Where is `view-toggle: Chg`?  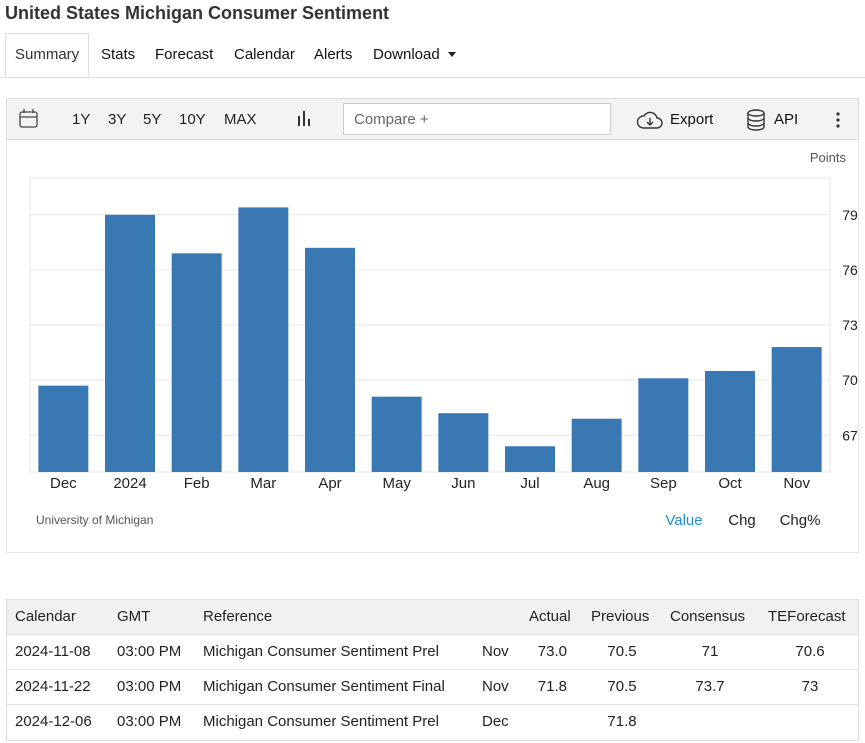 view-toggle: Chg is located at coordinates (742, 520).